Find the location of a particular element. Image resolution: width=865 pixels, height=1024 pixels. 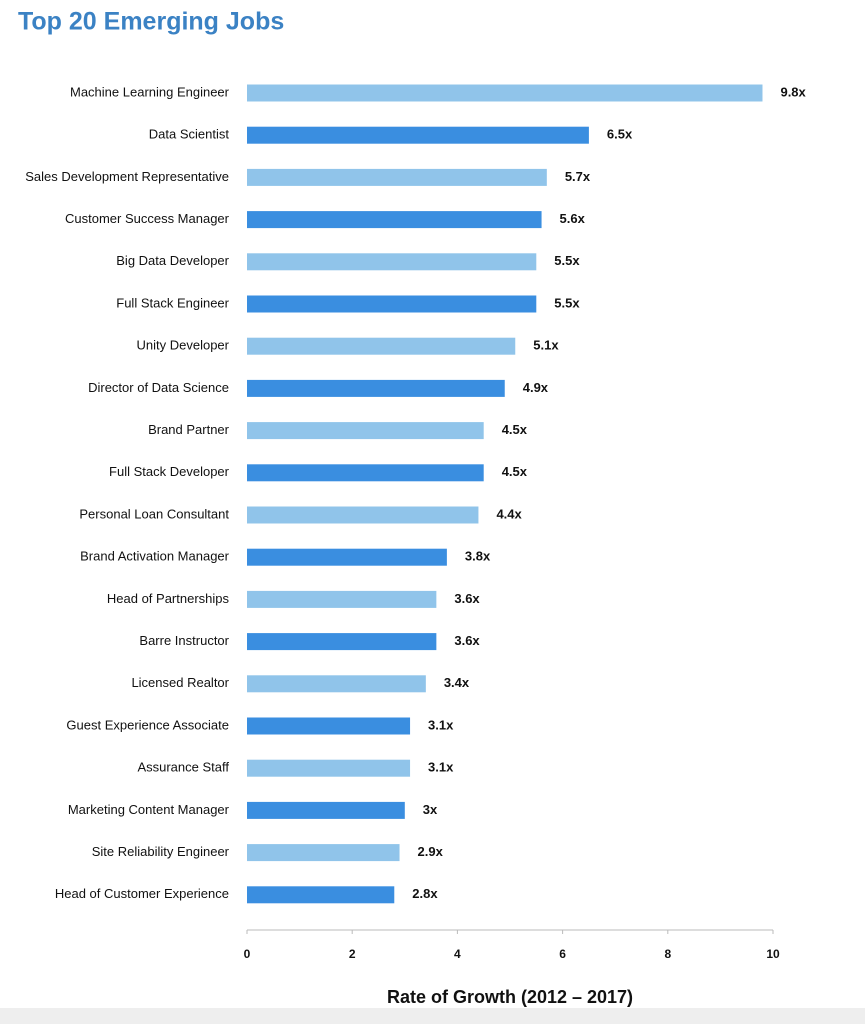

category-label: Personal Loan Consultant is located at coordinates (154, 513).